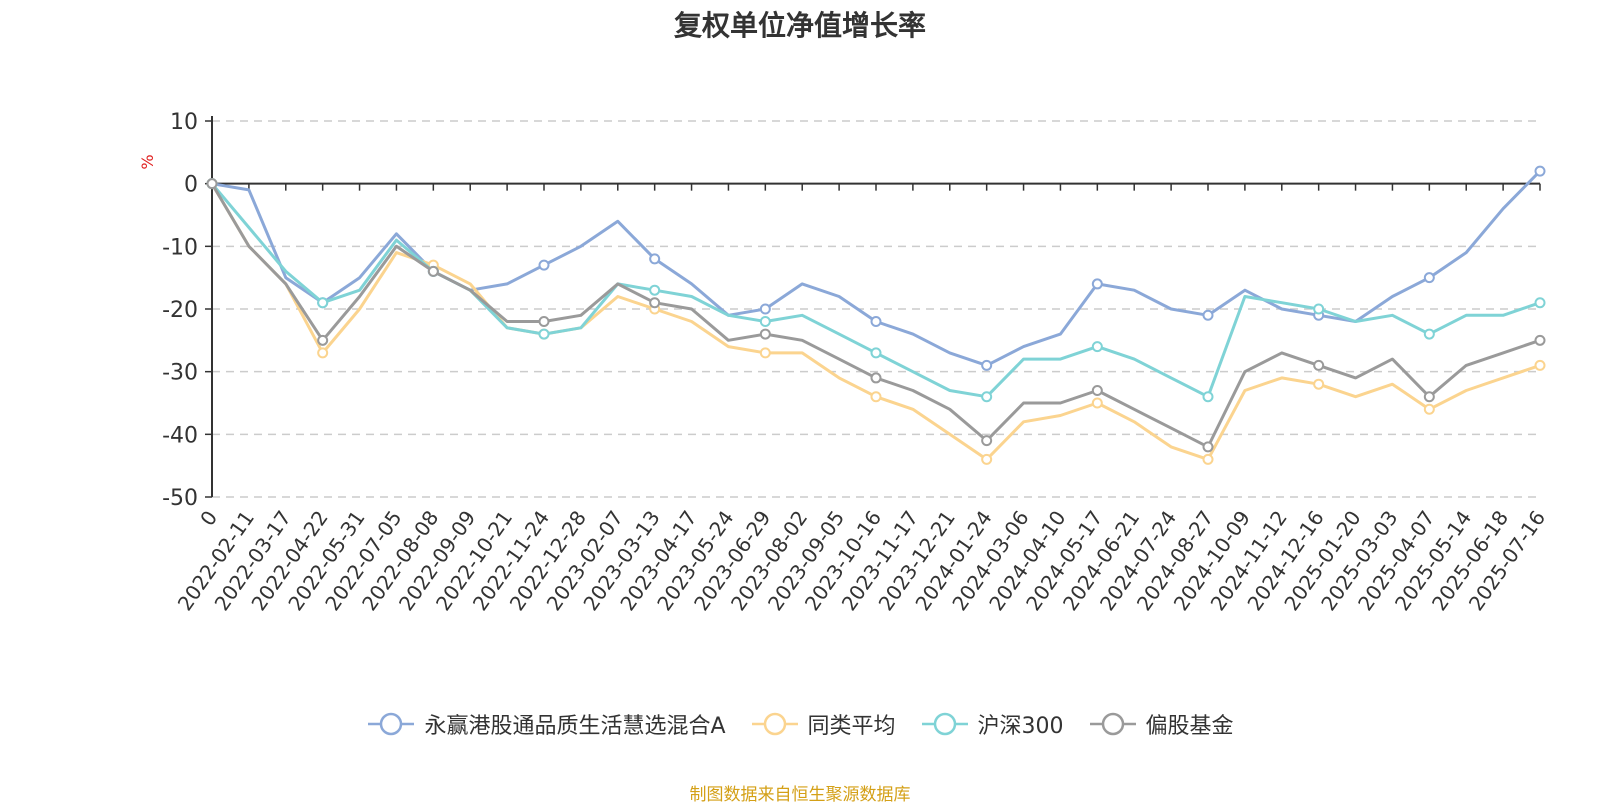  What do you see at coordinates (851, 726) in the screenshot?
I see `legend-label: 同类平均` at bounding box center [851, 726].